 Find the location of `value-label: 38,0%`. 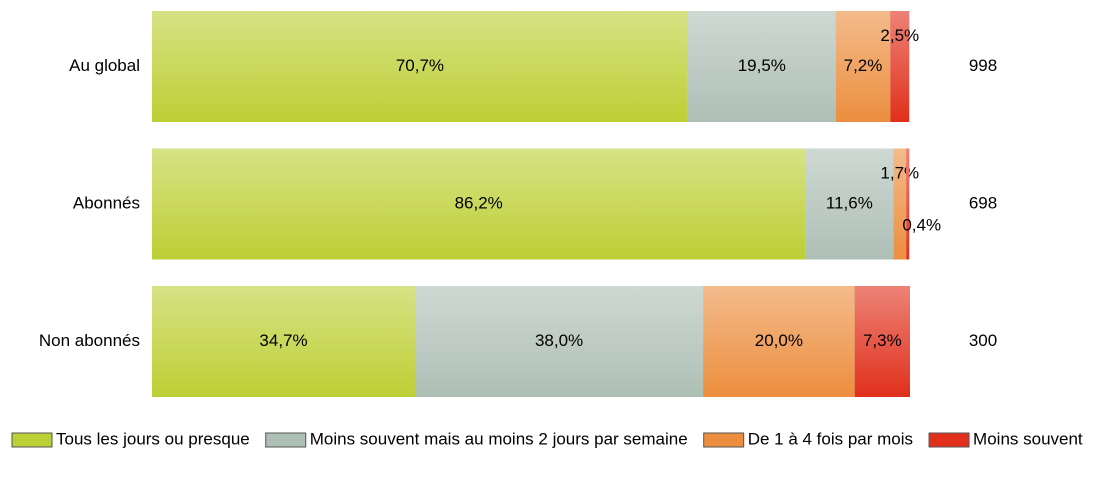

value-label: 38,0% is located at coordinates (559, 340).